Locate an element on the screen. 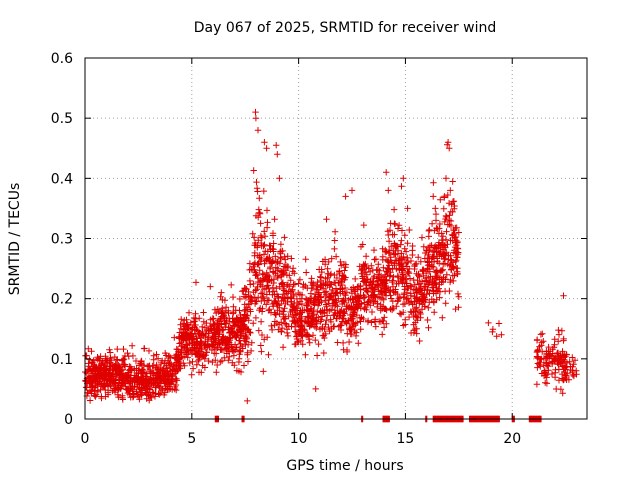  y-tick-label: 0.3 is located at coordinates (62, 240).